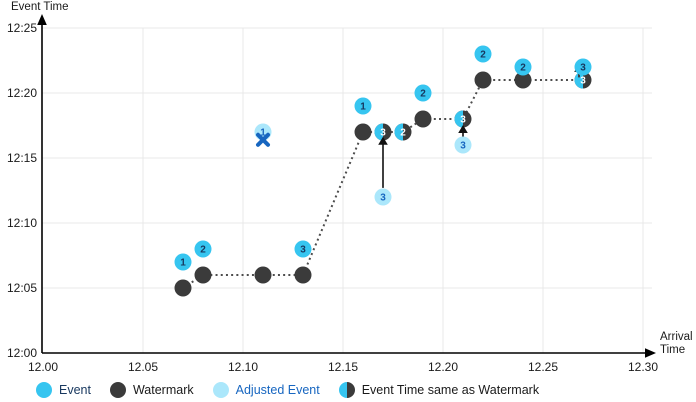  Describe the element at coordinates (343, 367) in the screenshot. I see `x-tick-label: 12.15` at that location.